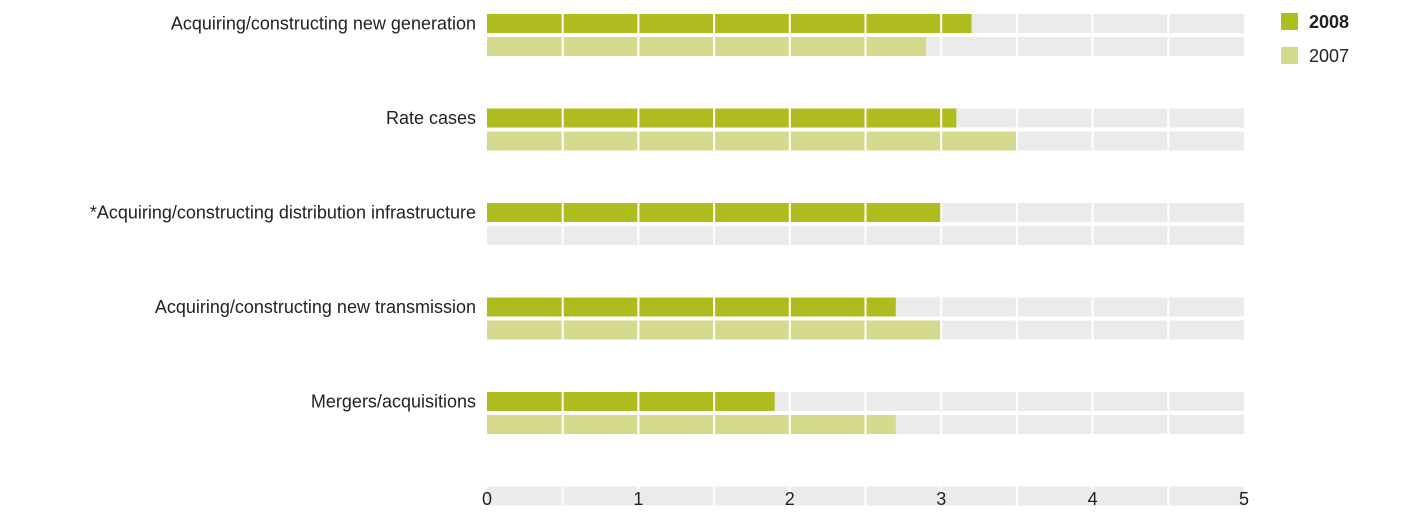  I want to click on x-tick-label: 3, so click(941, 499).